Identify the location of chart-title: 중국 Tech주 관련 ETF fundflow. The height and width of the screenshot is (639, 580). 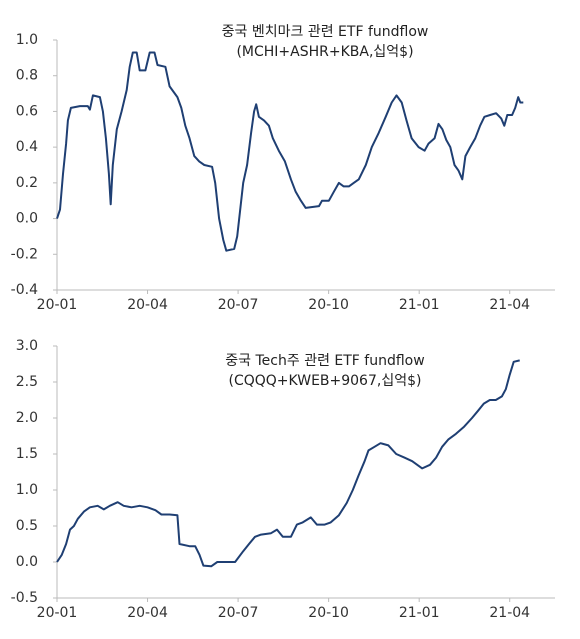
(324, 361).